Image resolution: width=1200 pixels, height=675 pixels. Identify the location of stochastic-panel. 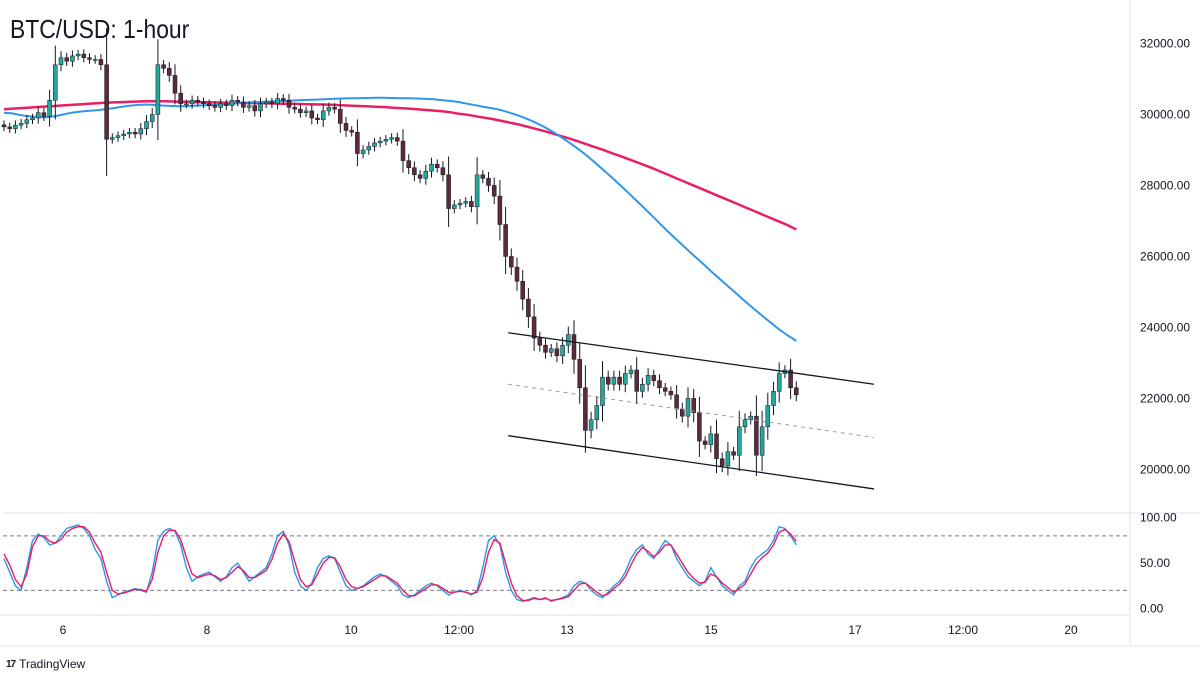
(566, 563).